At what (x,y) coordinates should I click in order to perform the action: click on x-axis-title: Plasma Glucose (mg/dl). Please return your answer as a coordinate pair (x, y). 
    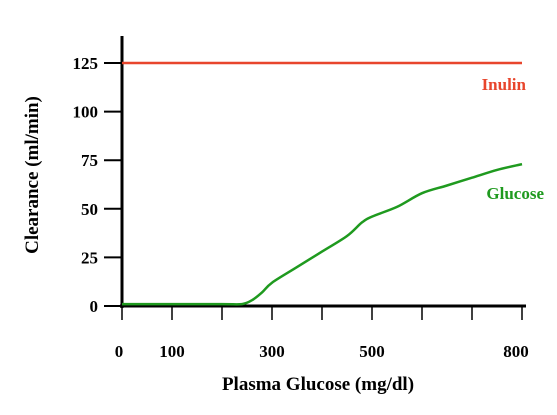
    Looking at the image, I should click on (318, 384).